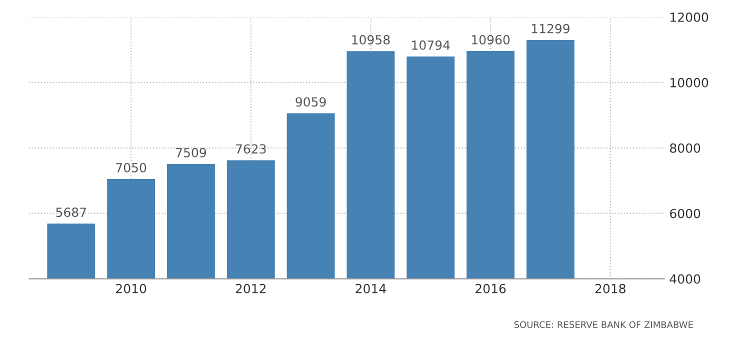 Image resolution: width=730 pixels, height=340 pixels. What do you see at coordinates (251, 289) in the screenshot?
I see `x-tick-label: 2012` at bounding box center [251, 289].